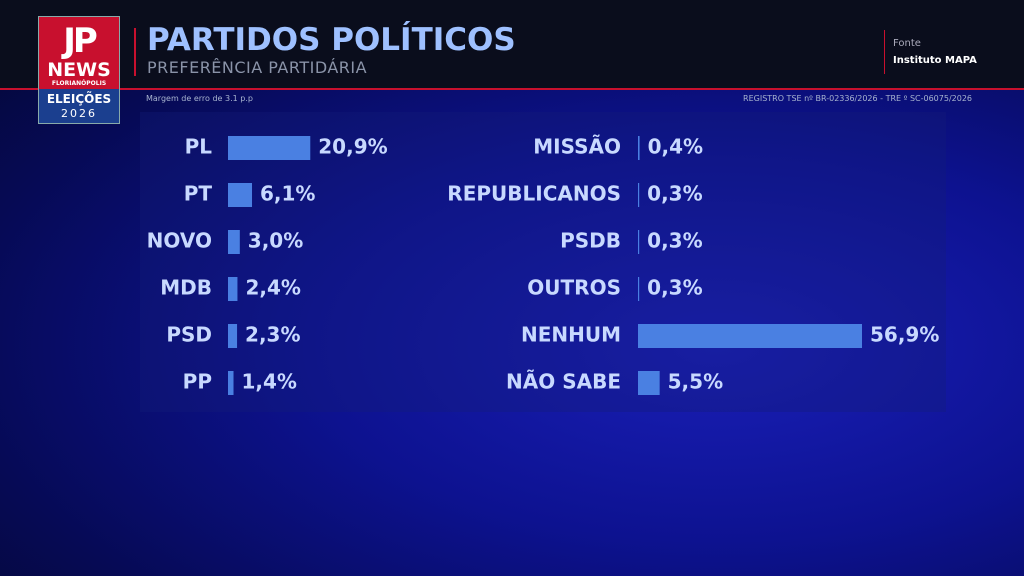  I want to click on title: PARTIDOS POLÍTICOS, so click(331, 40).